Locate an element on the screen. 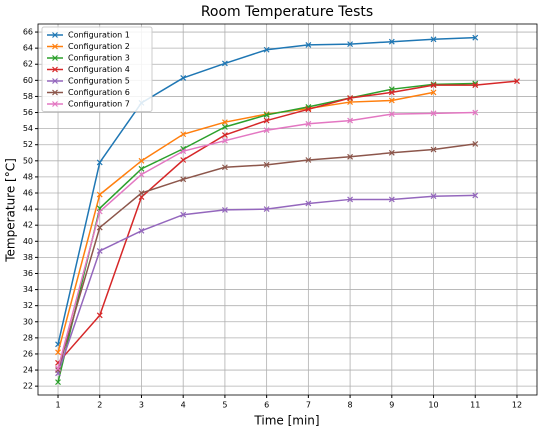 Image resolution: width=550 pixels, height=431 pixels. x-tick-label: 7 is located at coordinates (308, 405).